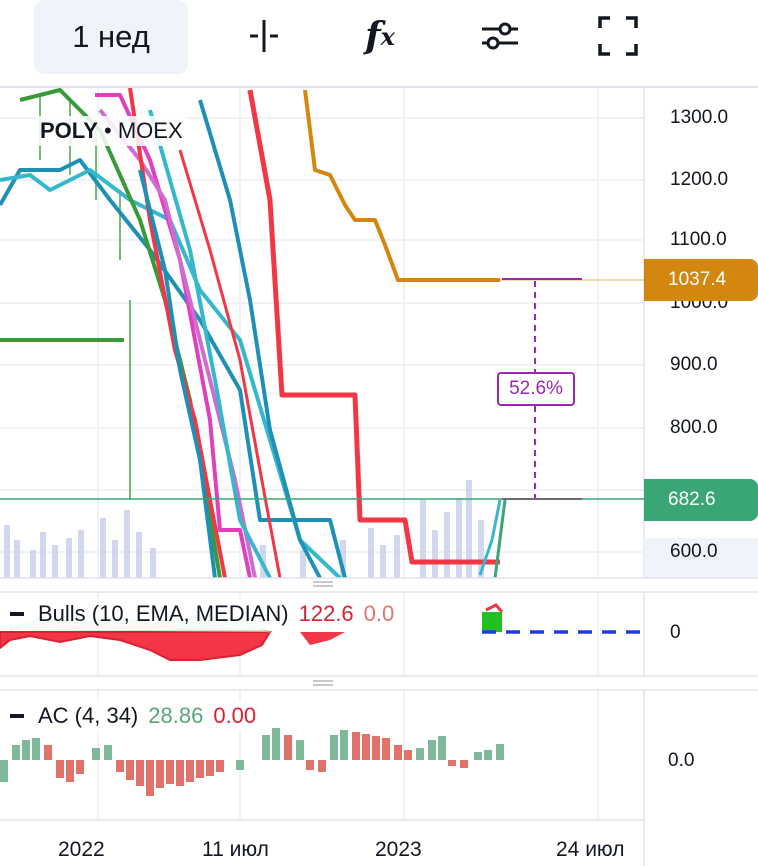 Image resolution: width=758 pixels, height=866 pixels. What do you see at coordinates (694, 364) in the screenshot?
I see `price-tick: 900.0` at bounding box center [694, 364].